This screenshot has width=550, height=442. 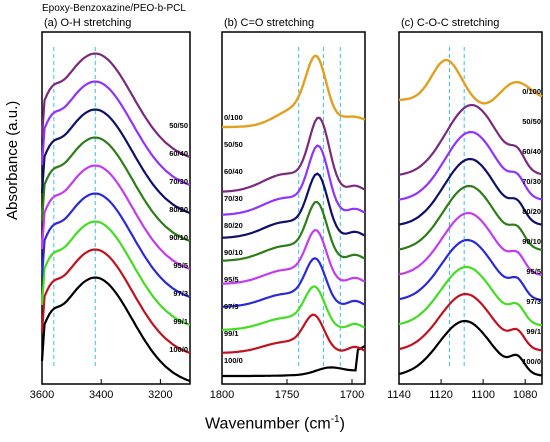 What do you see at coordinates (114, 8) in the screenshot?
I see `figure-title: Epoxy-Benzoxazine/PEO-b-PCL` at bounding box center [114, 8].